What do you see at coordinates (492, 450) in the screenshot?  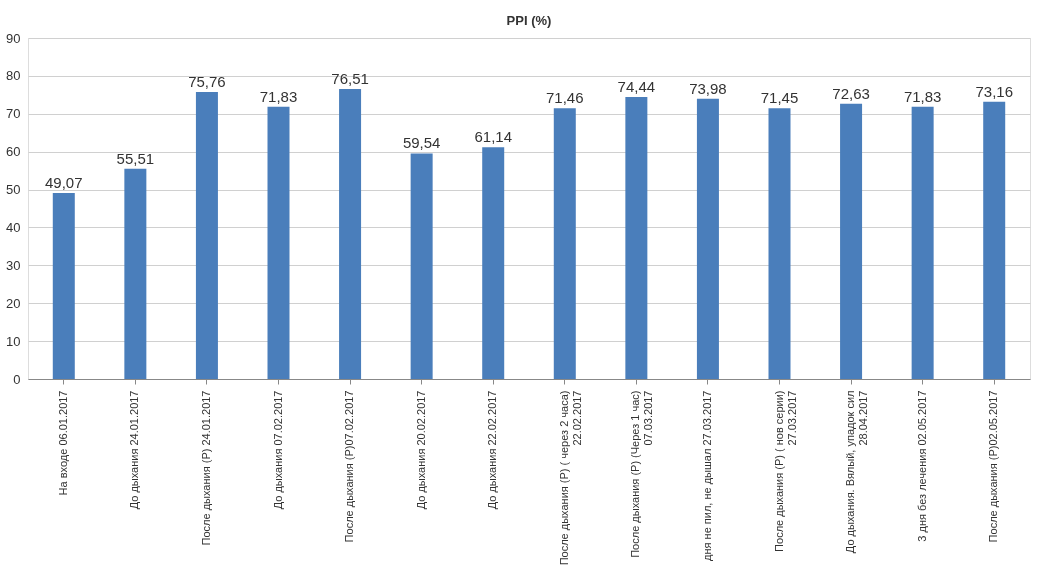 I see `x-tick-label: До дыхания 22.02.2017` at bounding box center [492, 450].